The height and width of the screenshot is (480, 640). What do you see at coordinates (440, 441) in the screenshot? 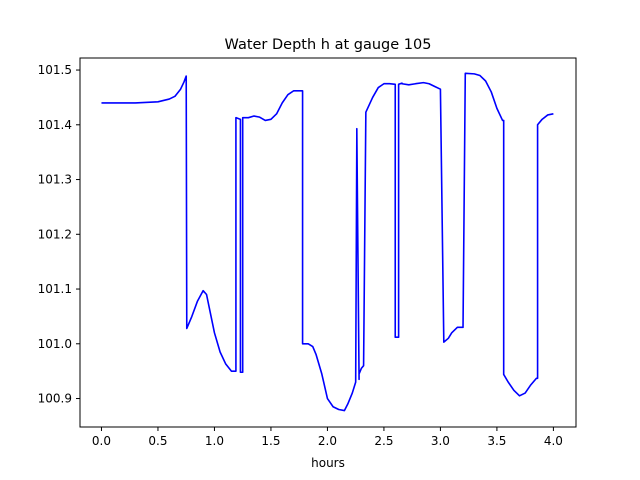
I see `x-tick-label: 3.0` at bounding box center [440, 441].